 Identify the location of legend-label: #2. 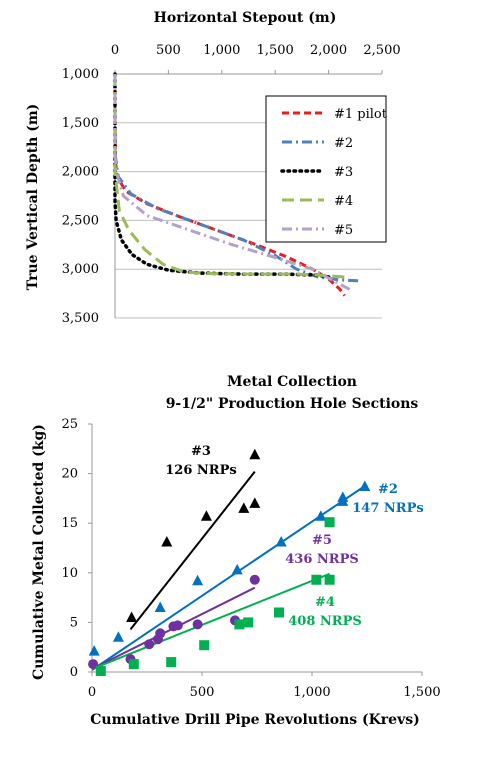
(343, 143).